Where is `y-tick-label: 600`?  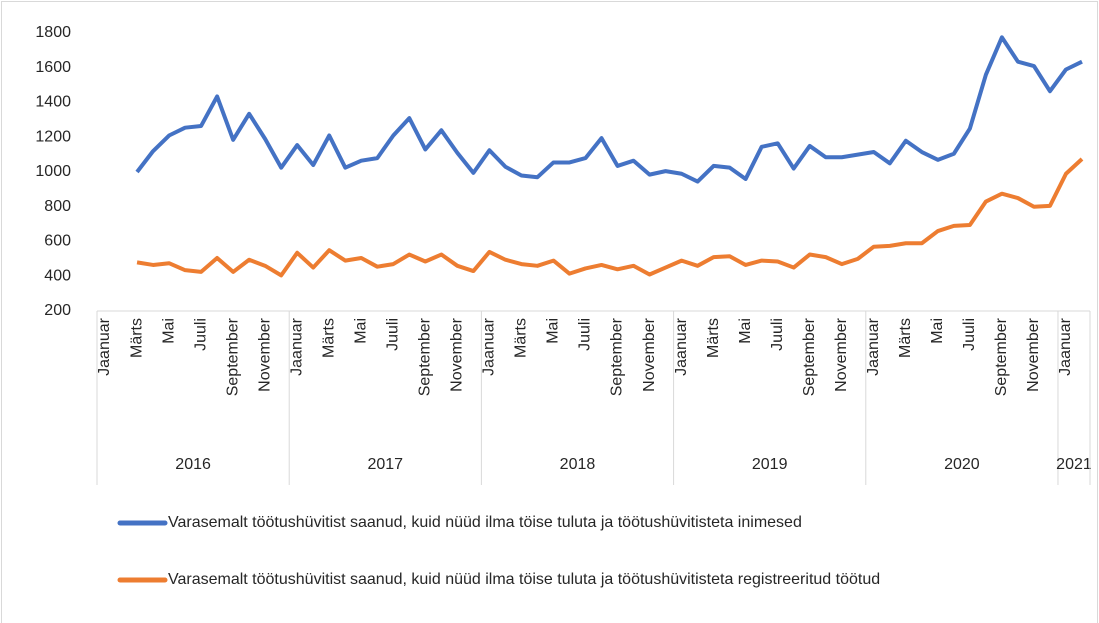 y-tick-label: 600 is located at coordinates (57, 241).